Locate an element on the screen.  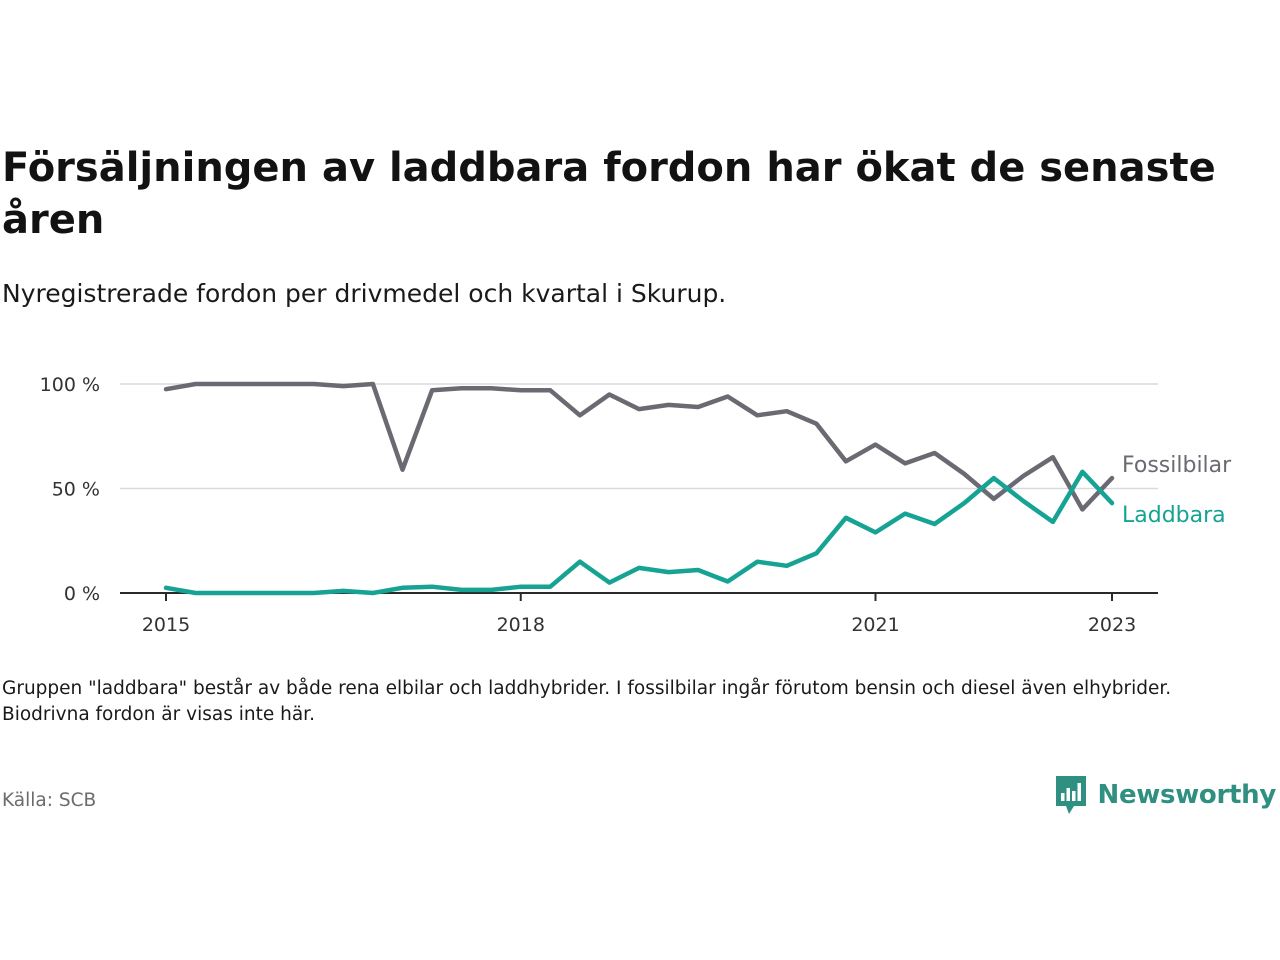
series-label-laddbara: Laddbara is located at coordinates (1174, 515).